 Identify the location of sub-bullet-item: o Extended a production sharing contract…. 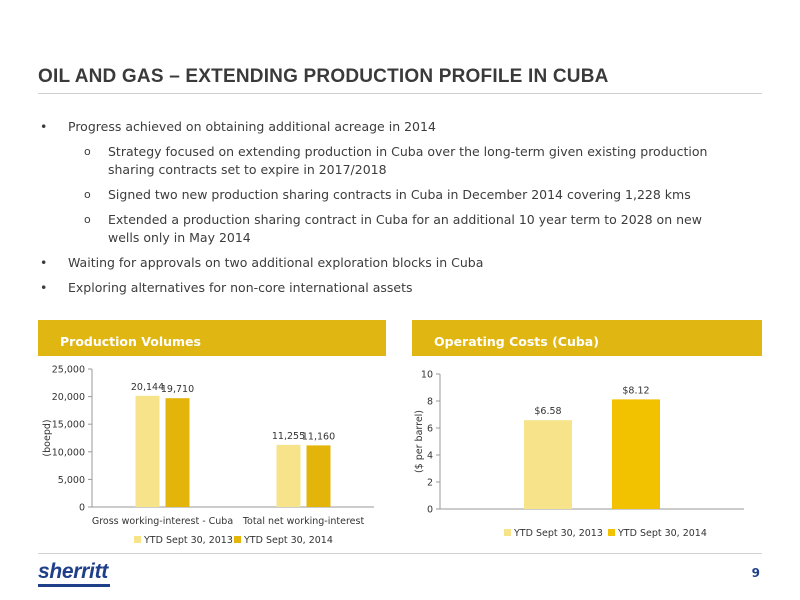
(398, 229).